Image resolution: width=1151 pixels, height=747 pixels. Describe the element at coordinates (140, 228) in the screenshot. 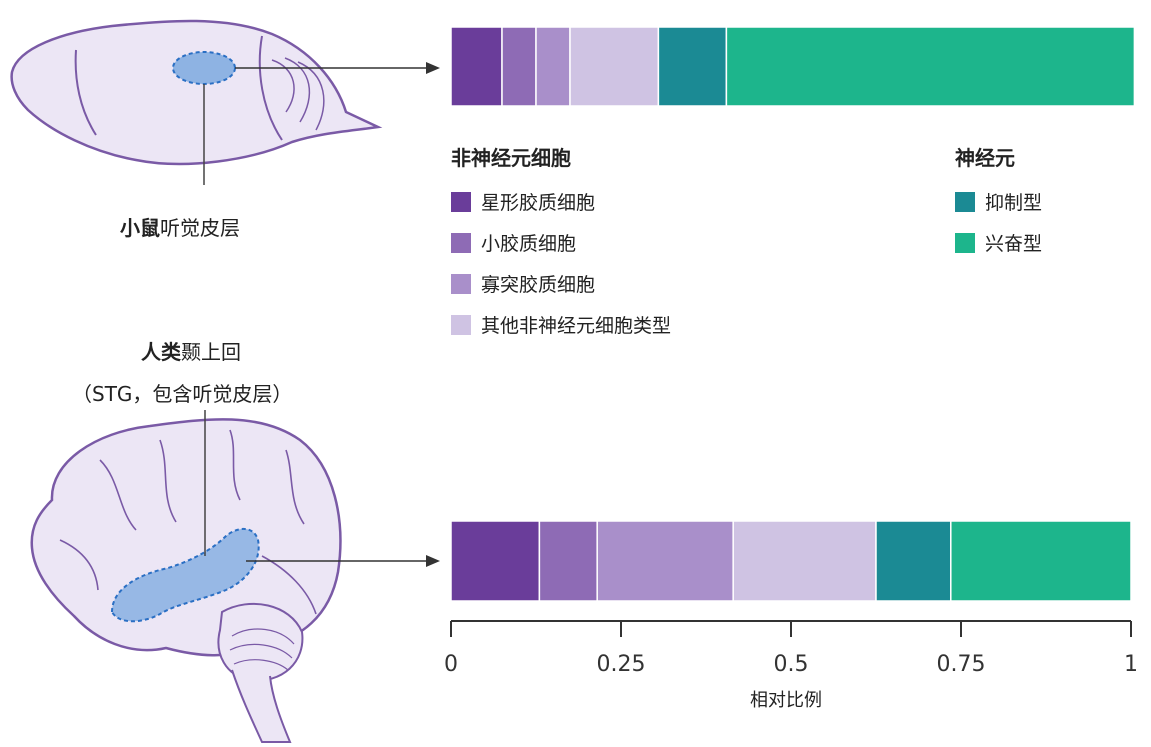

I see `mouse-label-species: 小鼠` at that location.